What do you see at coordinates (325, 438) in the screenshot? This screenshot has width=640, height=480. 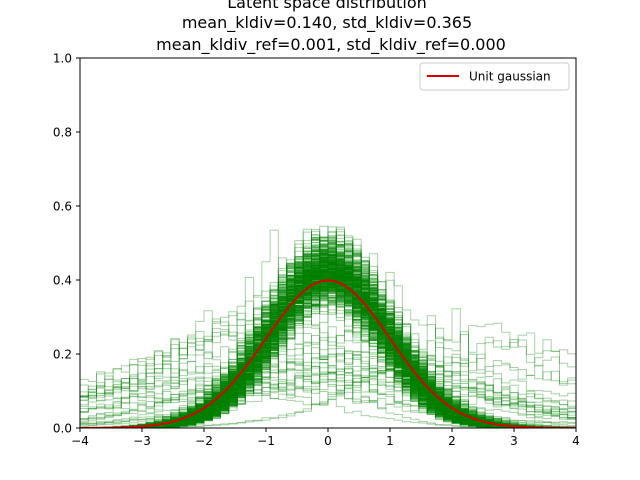 I see `x-axis: −4 −3 −2 −1 0 1 2 3 4` at bounding box center [325, 438].